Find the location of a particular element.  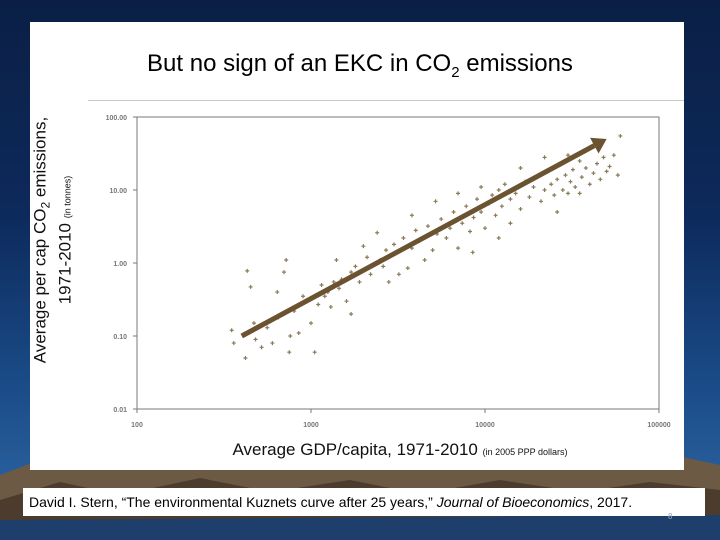

y-tick-label: 100.00 is located at coordinates (117, 118).